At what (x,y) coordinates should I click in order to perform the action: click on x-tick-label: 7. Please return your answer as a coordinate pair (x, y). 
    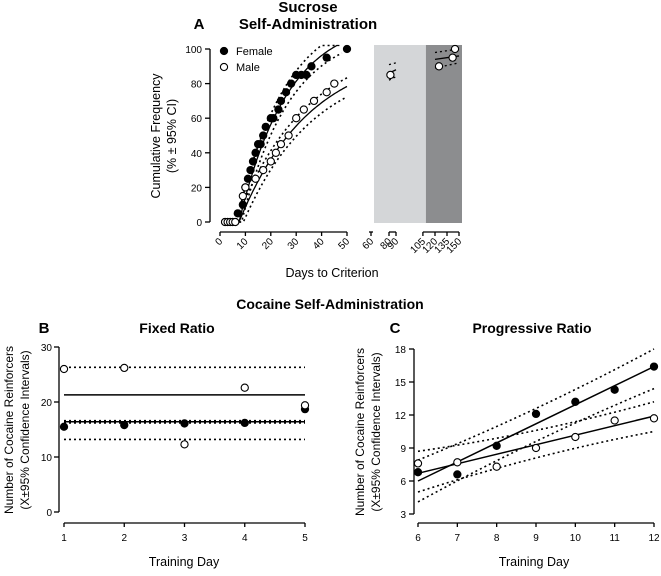
    Looking at the image, I should click on (458, 538).